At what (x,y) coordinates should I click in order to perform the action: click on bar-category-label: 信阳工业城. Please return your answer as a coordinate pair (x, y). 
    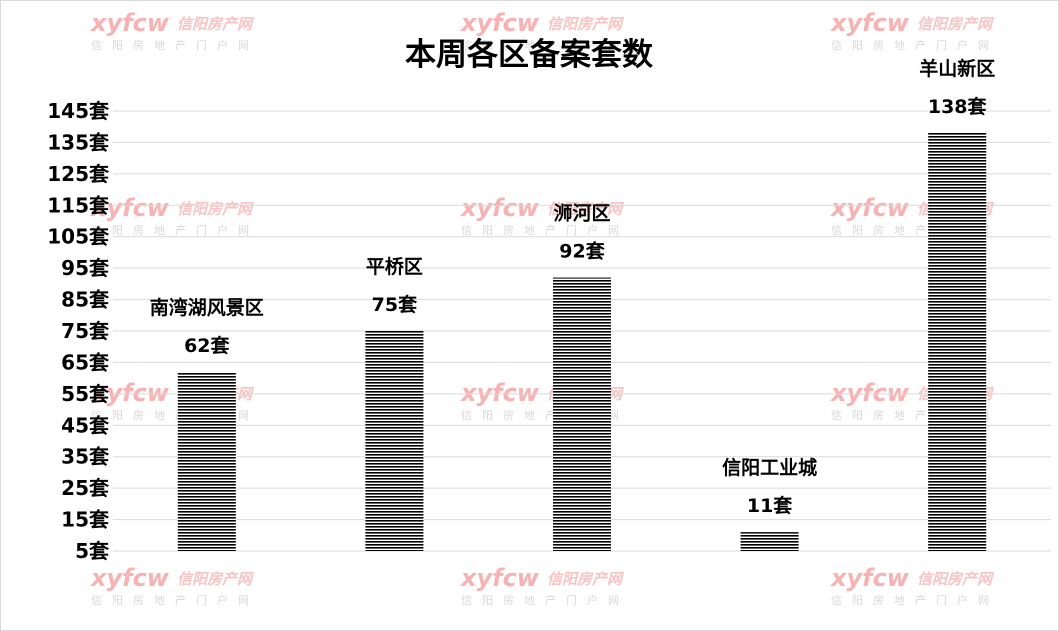
    Looking at the image, I should click on (769, 467).